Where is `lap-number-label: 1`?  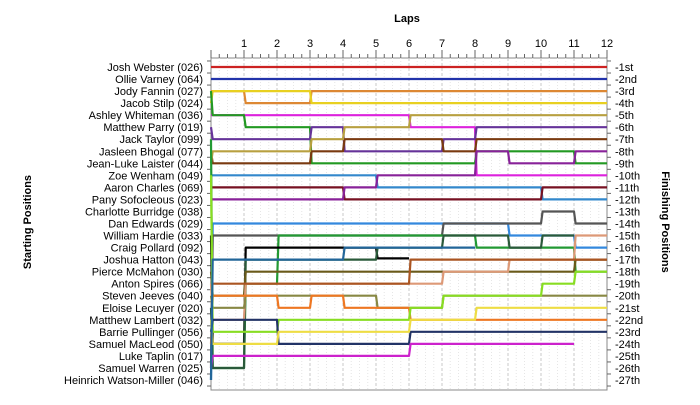
lap-number-label: 1 is located at coordinates (244, 44).